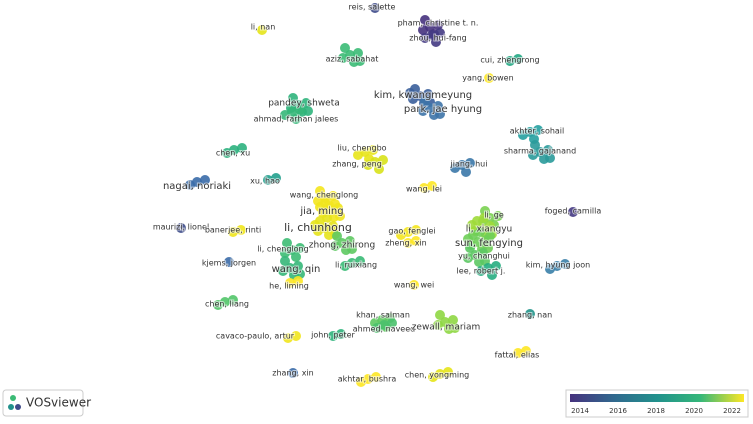 This screenshot has height=424, width=753. What do you see at coordinates (489, 230) in the screenshot?
I see `node-label: li, xiangyu` at bounding box center [489, 230].